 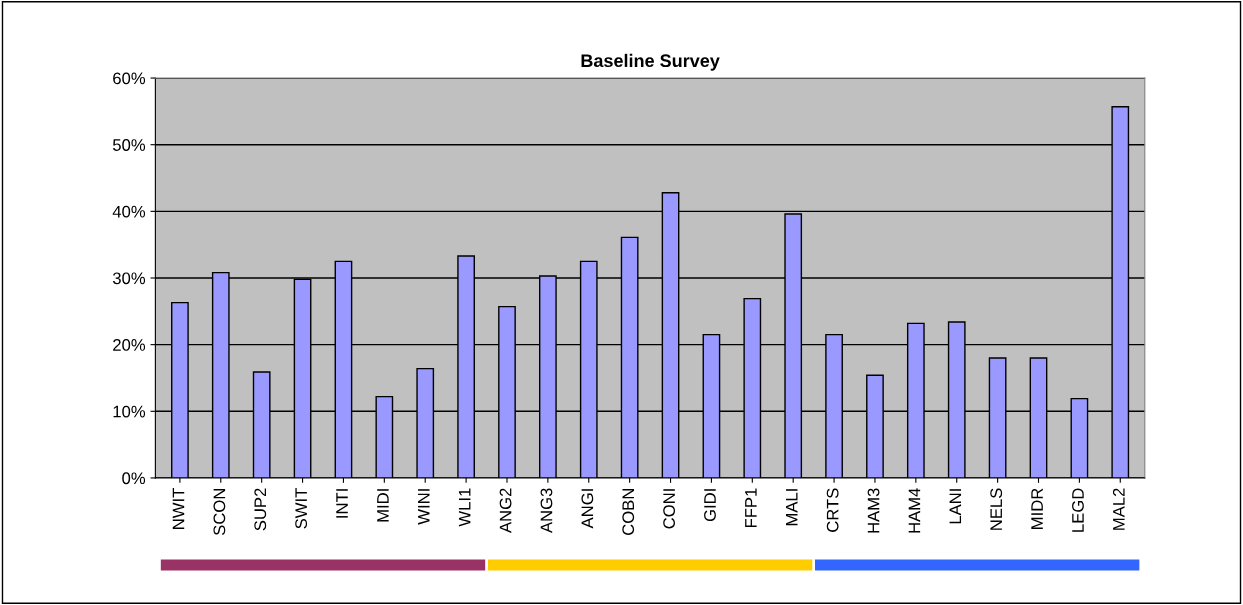 What do you see at coordinates (873, 510) in the screenshot?
I see `x-tick-label: HAM3` at bounding box center [873, 510].